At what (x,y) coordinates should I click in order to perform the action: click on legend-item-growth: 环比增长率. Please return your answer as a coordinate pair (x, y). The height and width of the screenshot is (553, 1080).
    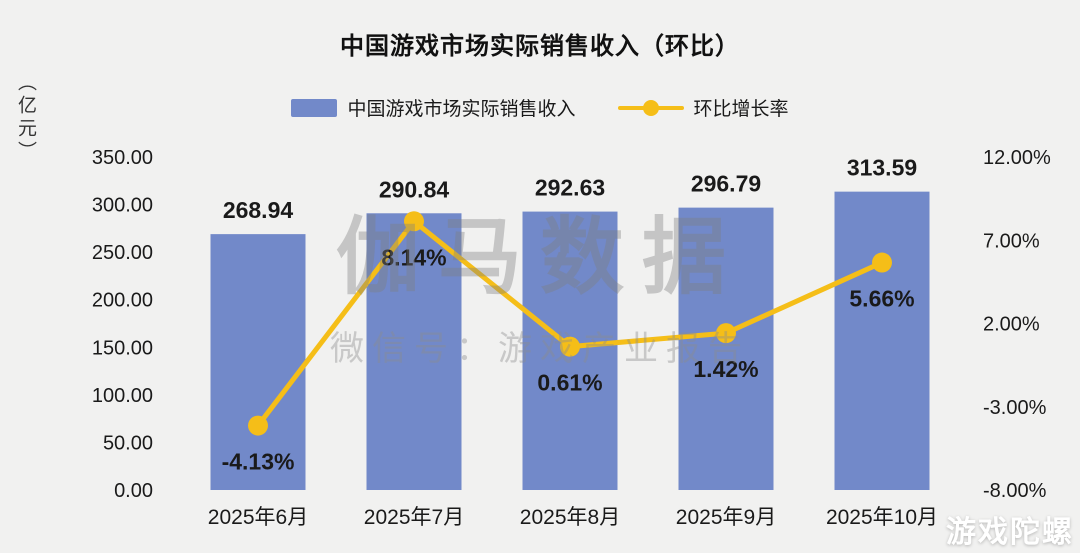
    Looking at the image, I should click on (703, 107).